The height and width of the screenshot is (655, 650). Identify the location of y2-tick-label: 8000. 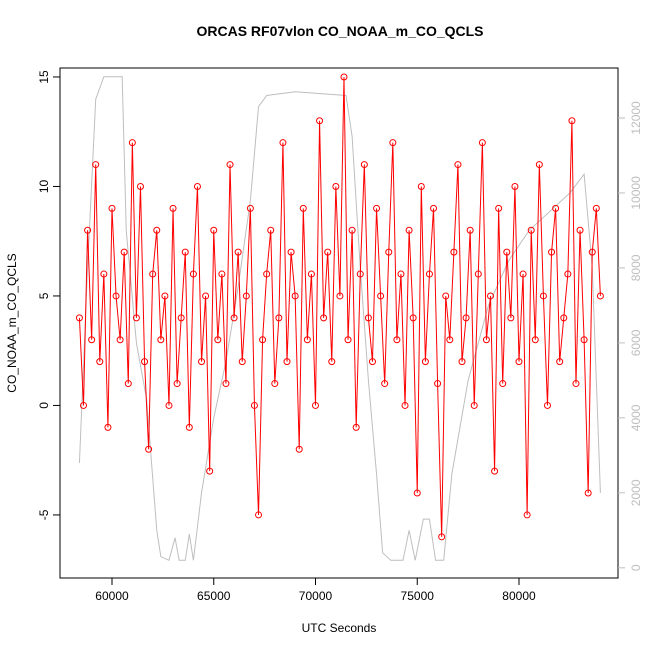
(636, 267).